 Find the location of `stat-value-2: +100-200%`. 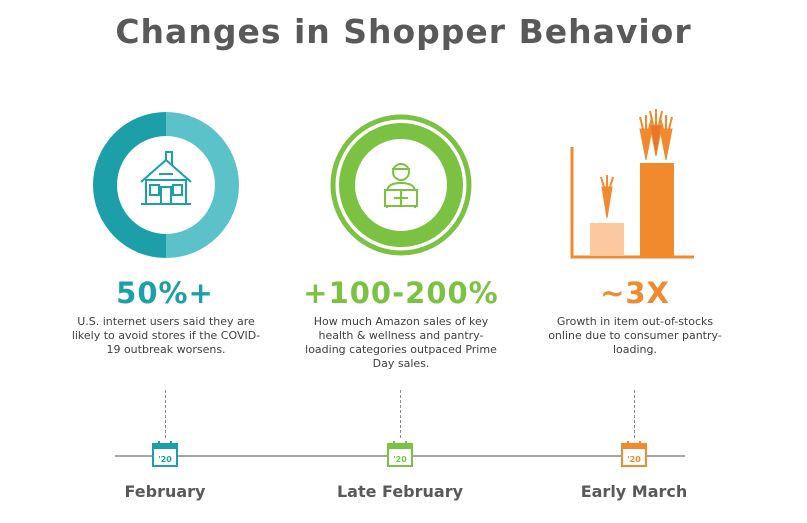

stat-value-2: +100-200% is located at coordinates (401, 293).